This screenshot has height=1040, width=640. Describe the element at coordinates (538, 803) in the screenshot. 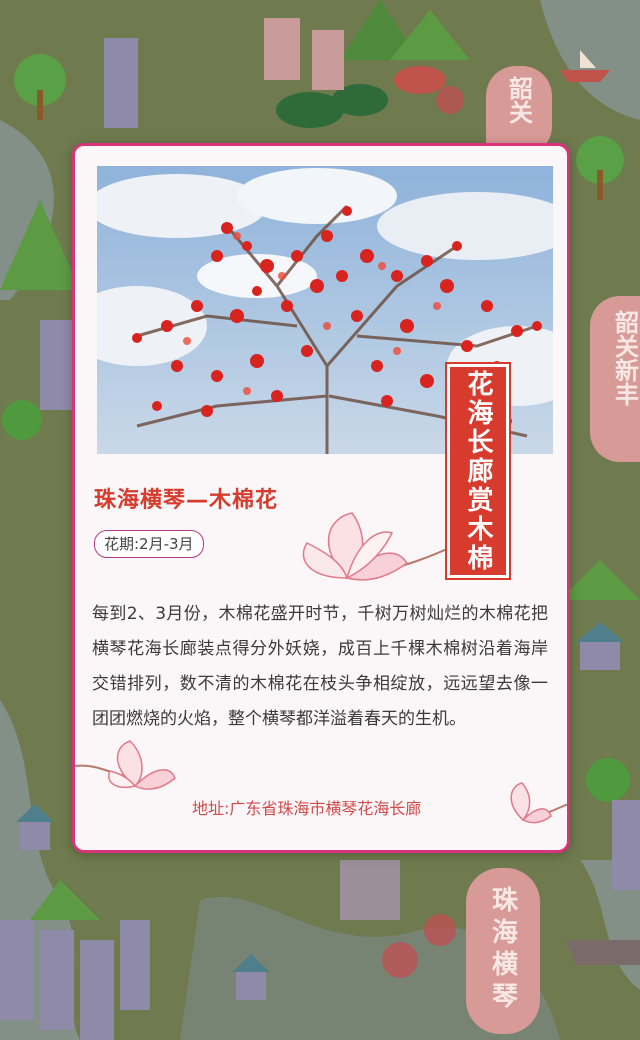

I see `magnolia-flower-right-icon` at that location.